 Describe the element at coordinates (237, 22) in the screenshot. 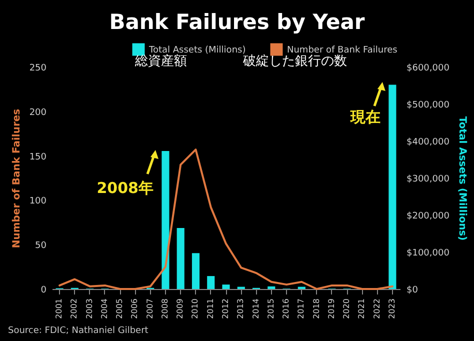

I see `chart-title: Bank Failures by Year` at that location.